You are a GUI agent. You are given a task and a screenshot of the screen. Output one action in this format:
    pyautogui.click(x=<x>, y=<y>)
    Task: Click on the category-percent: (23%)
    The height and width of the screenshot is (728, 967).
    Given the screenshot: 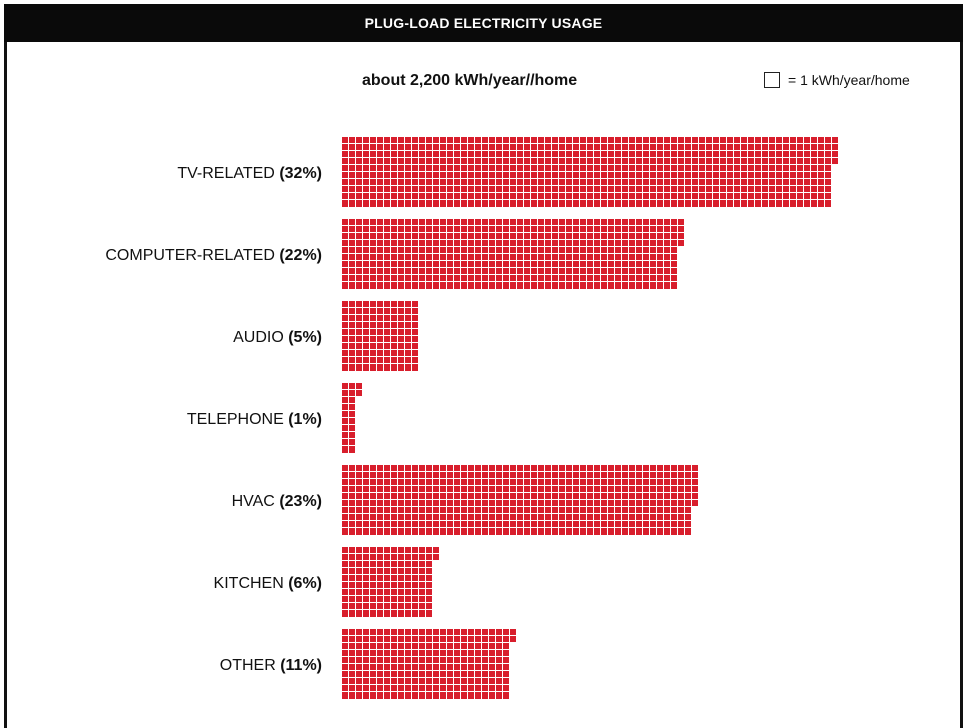 What is the action you would take?
    pyautogui.click(x=300, y=501)
    